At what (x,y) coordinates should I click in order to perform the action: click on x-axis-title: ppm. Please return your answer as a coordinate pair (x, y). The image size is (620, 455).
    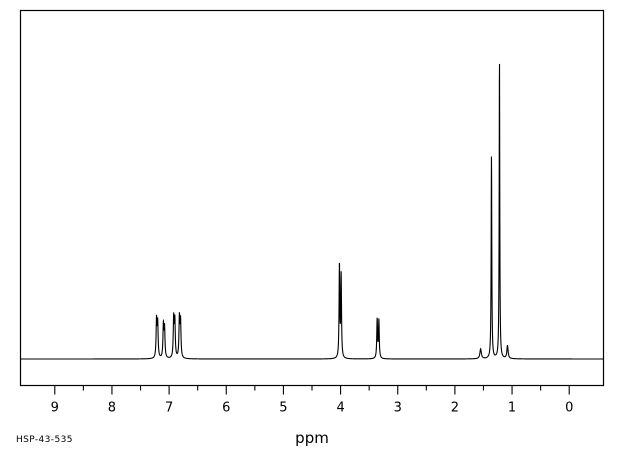
    Looking at the image, I should click on (312, 438).